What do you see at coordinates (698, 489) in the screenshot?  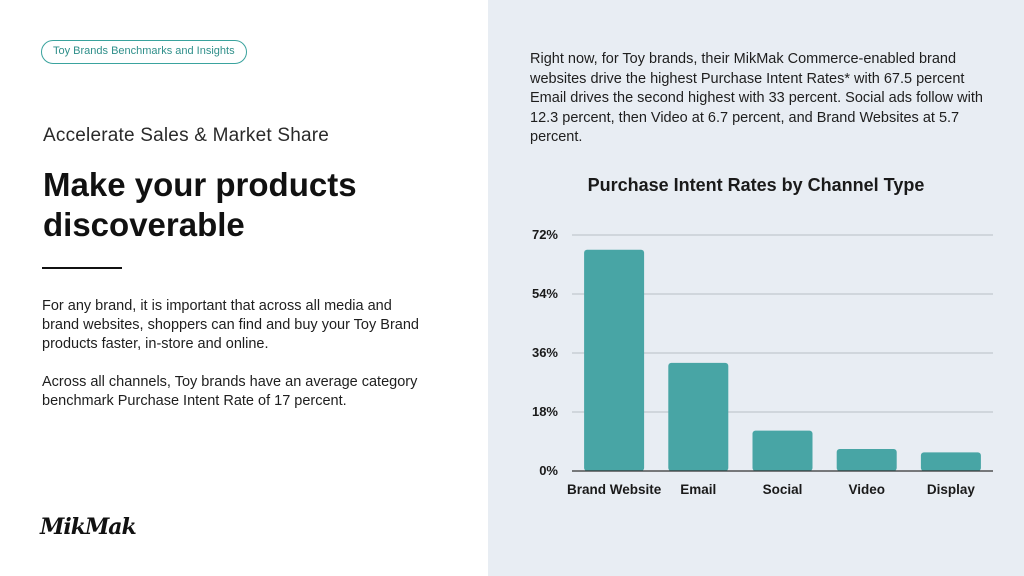 I see `x-tick-label: Email` at bounding box center [698, 489].